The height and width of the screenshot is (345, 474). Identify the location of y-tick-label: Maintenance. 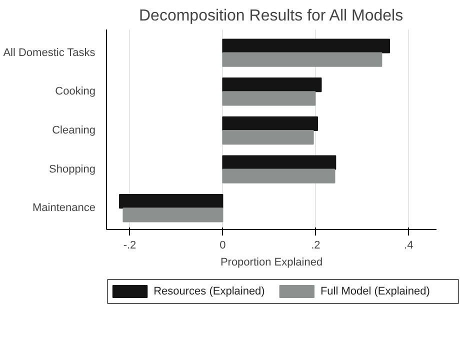
(64, 208).